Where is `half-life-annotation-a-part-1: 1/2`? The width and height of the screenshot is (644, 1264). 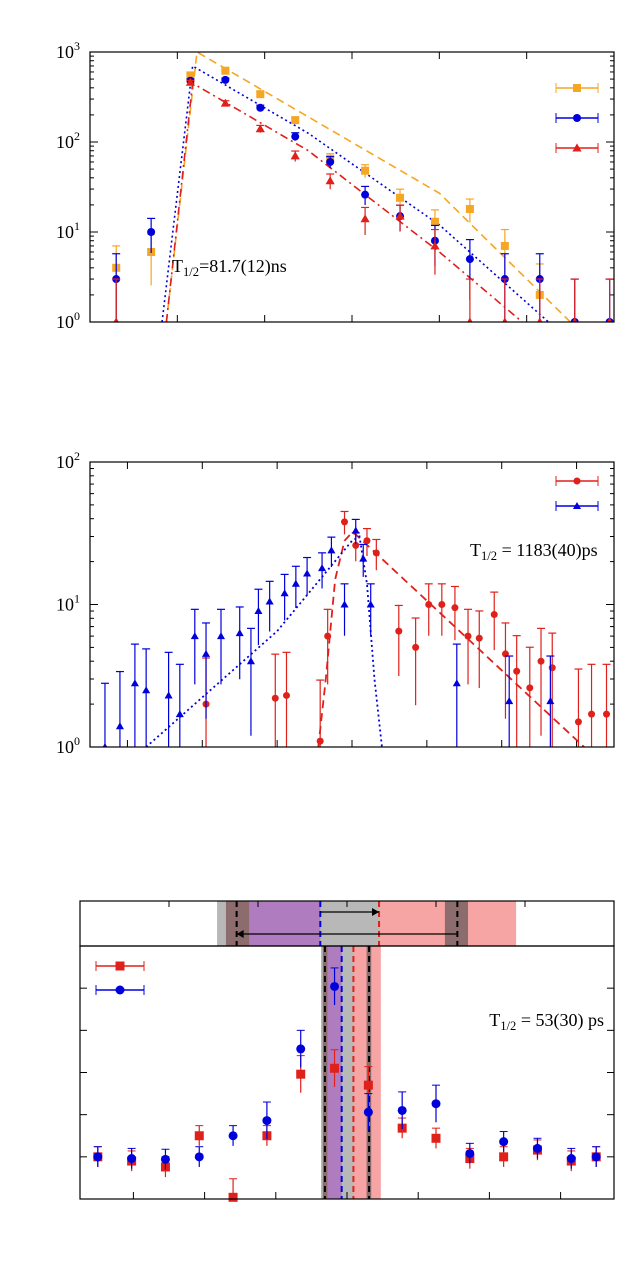
half-life-annotation-a-part-1: 1/2 is located at coordinates (191, 272).